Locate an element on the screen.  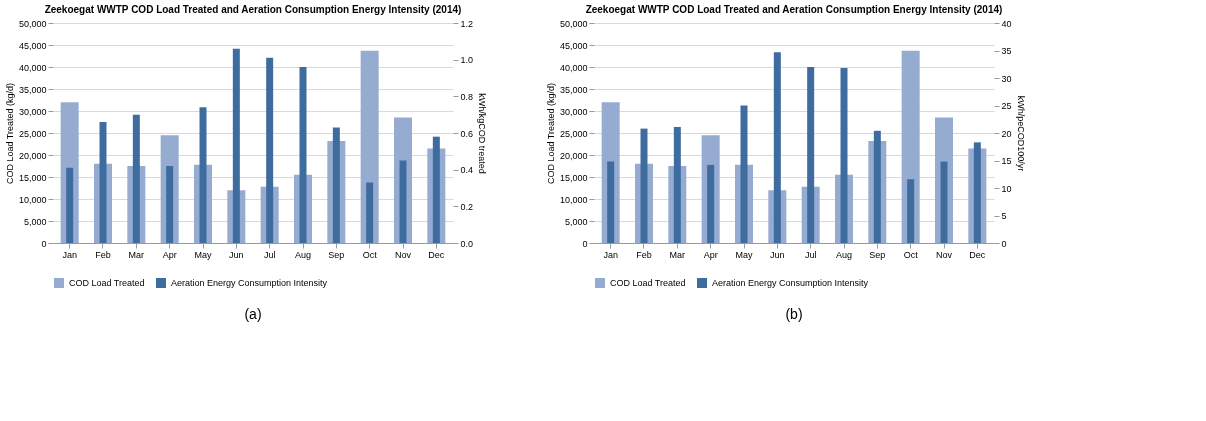
y2-tick-label: 25 is located at coordinates (1006, 106).